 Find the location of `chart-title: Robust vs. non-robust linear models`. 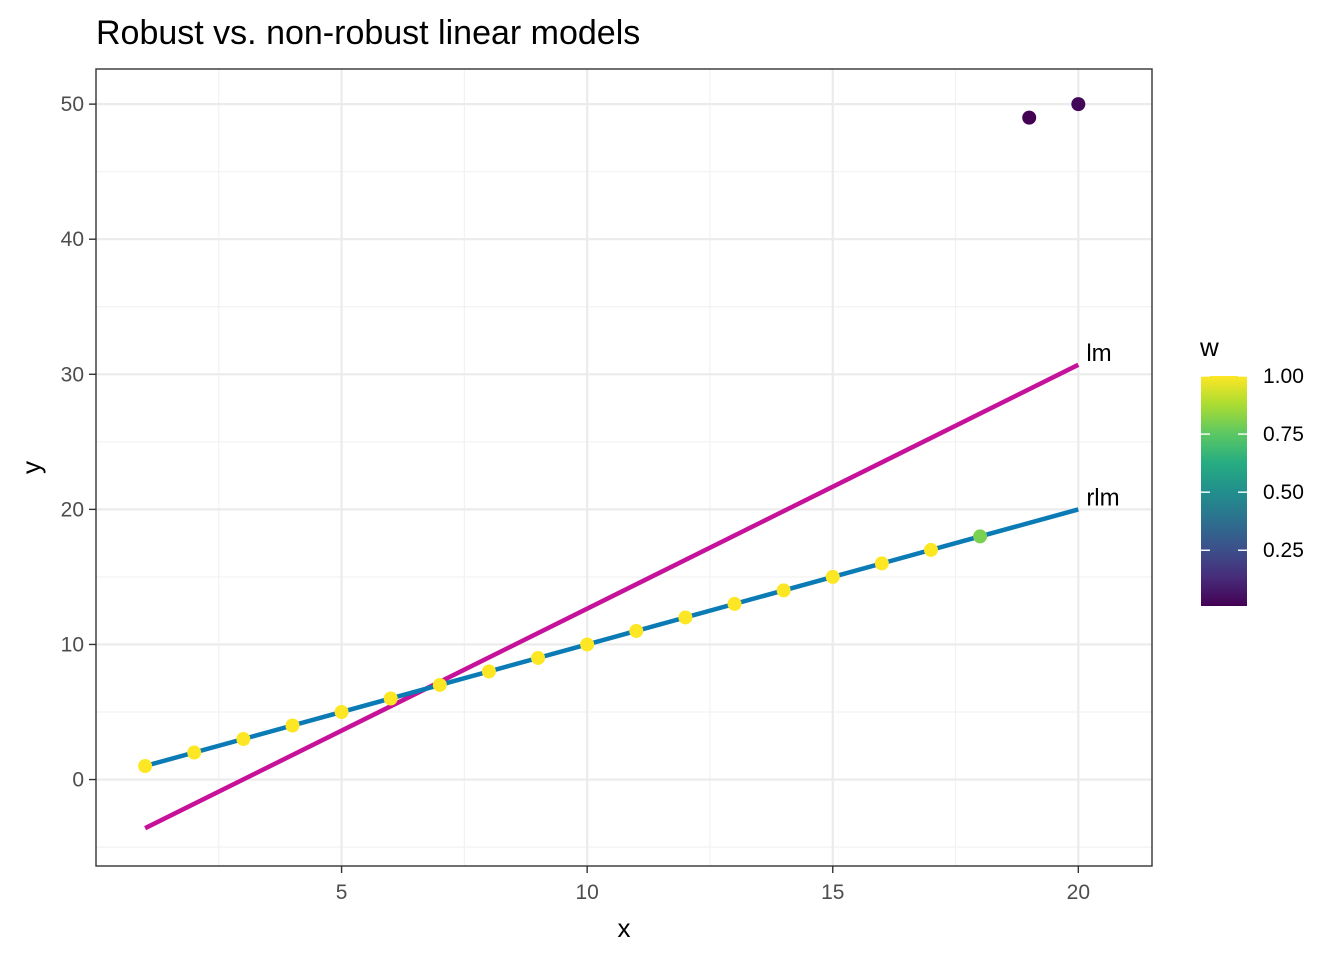

chart-title: Robust vs. non-robust linear models is located at coordinates (368, 33).